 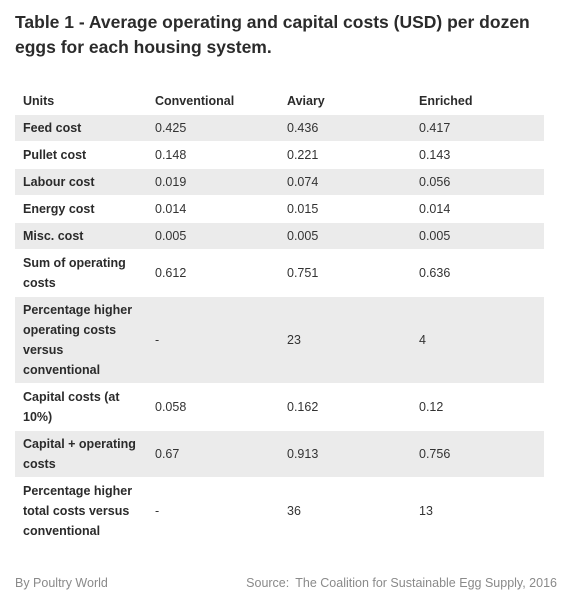 I want to click on cell-enriched: 0.12, so click(x=477, y=407).